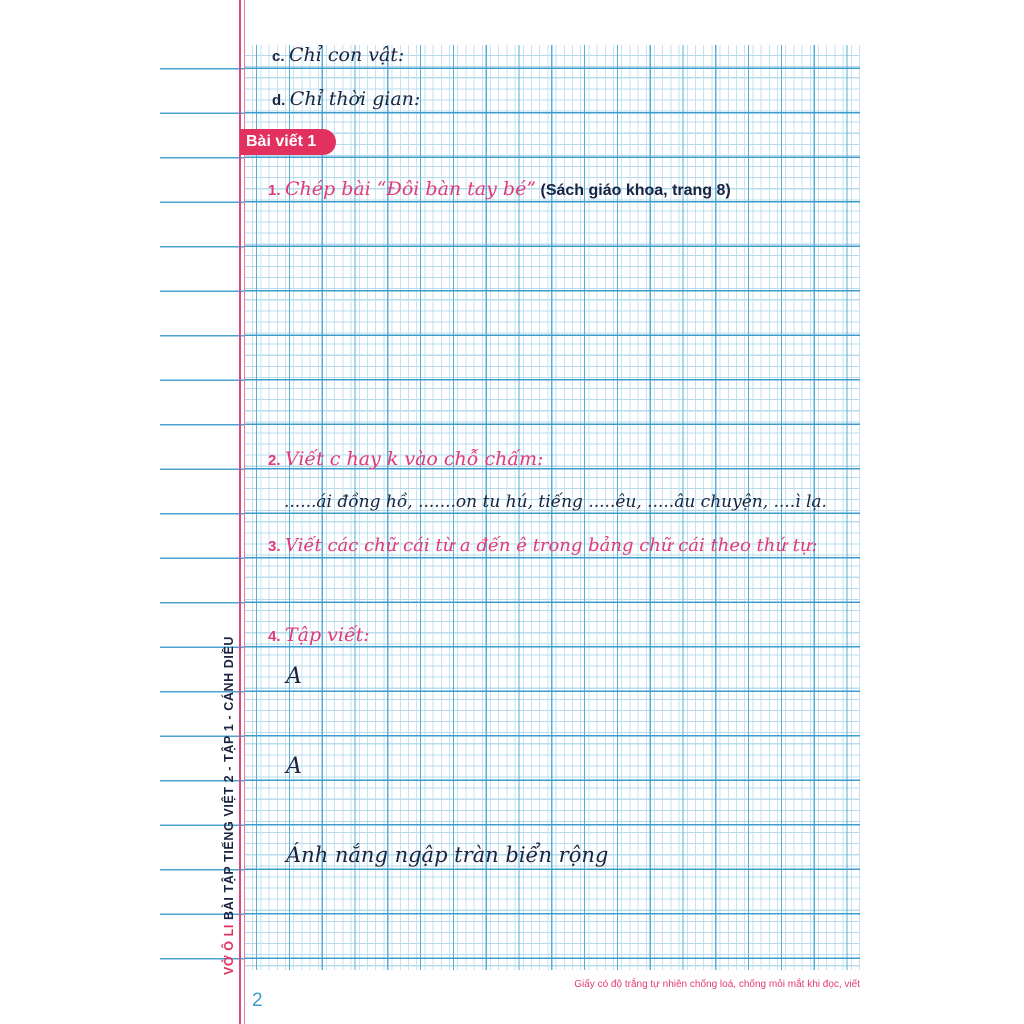 This screenshot has width=1024, height=1024. I want to click on item-2: 2. Viết c hay k vào chỗ chấm:, so click(406, 459).